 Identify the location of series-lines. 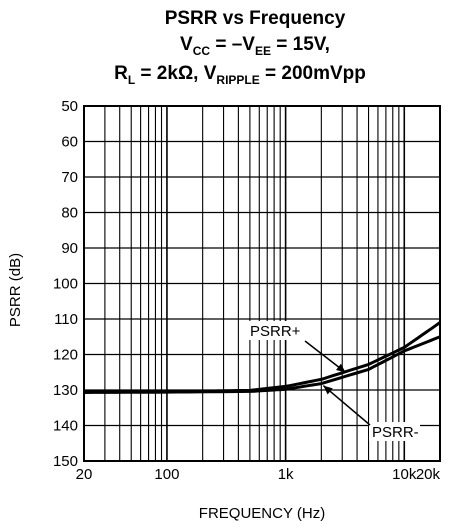
(262, 357).